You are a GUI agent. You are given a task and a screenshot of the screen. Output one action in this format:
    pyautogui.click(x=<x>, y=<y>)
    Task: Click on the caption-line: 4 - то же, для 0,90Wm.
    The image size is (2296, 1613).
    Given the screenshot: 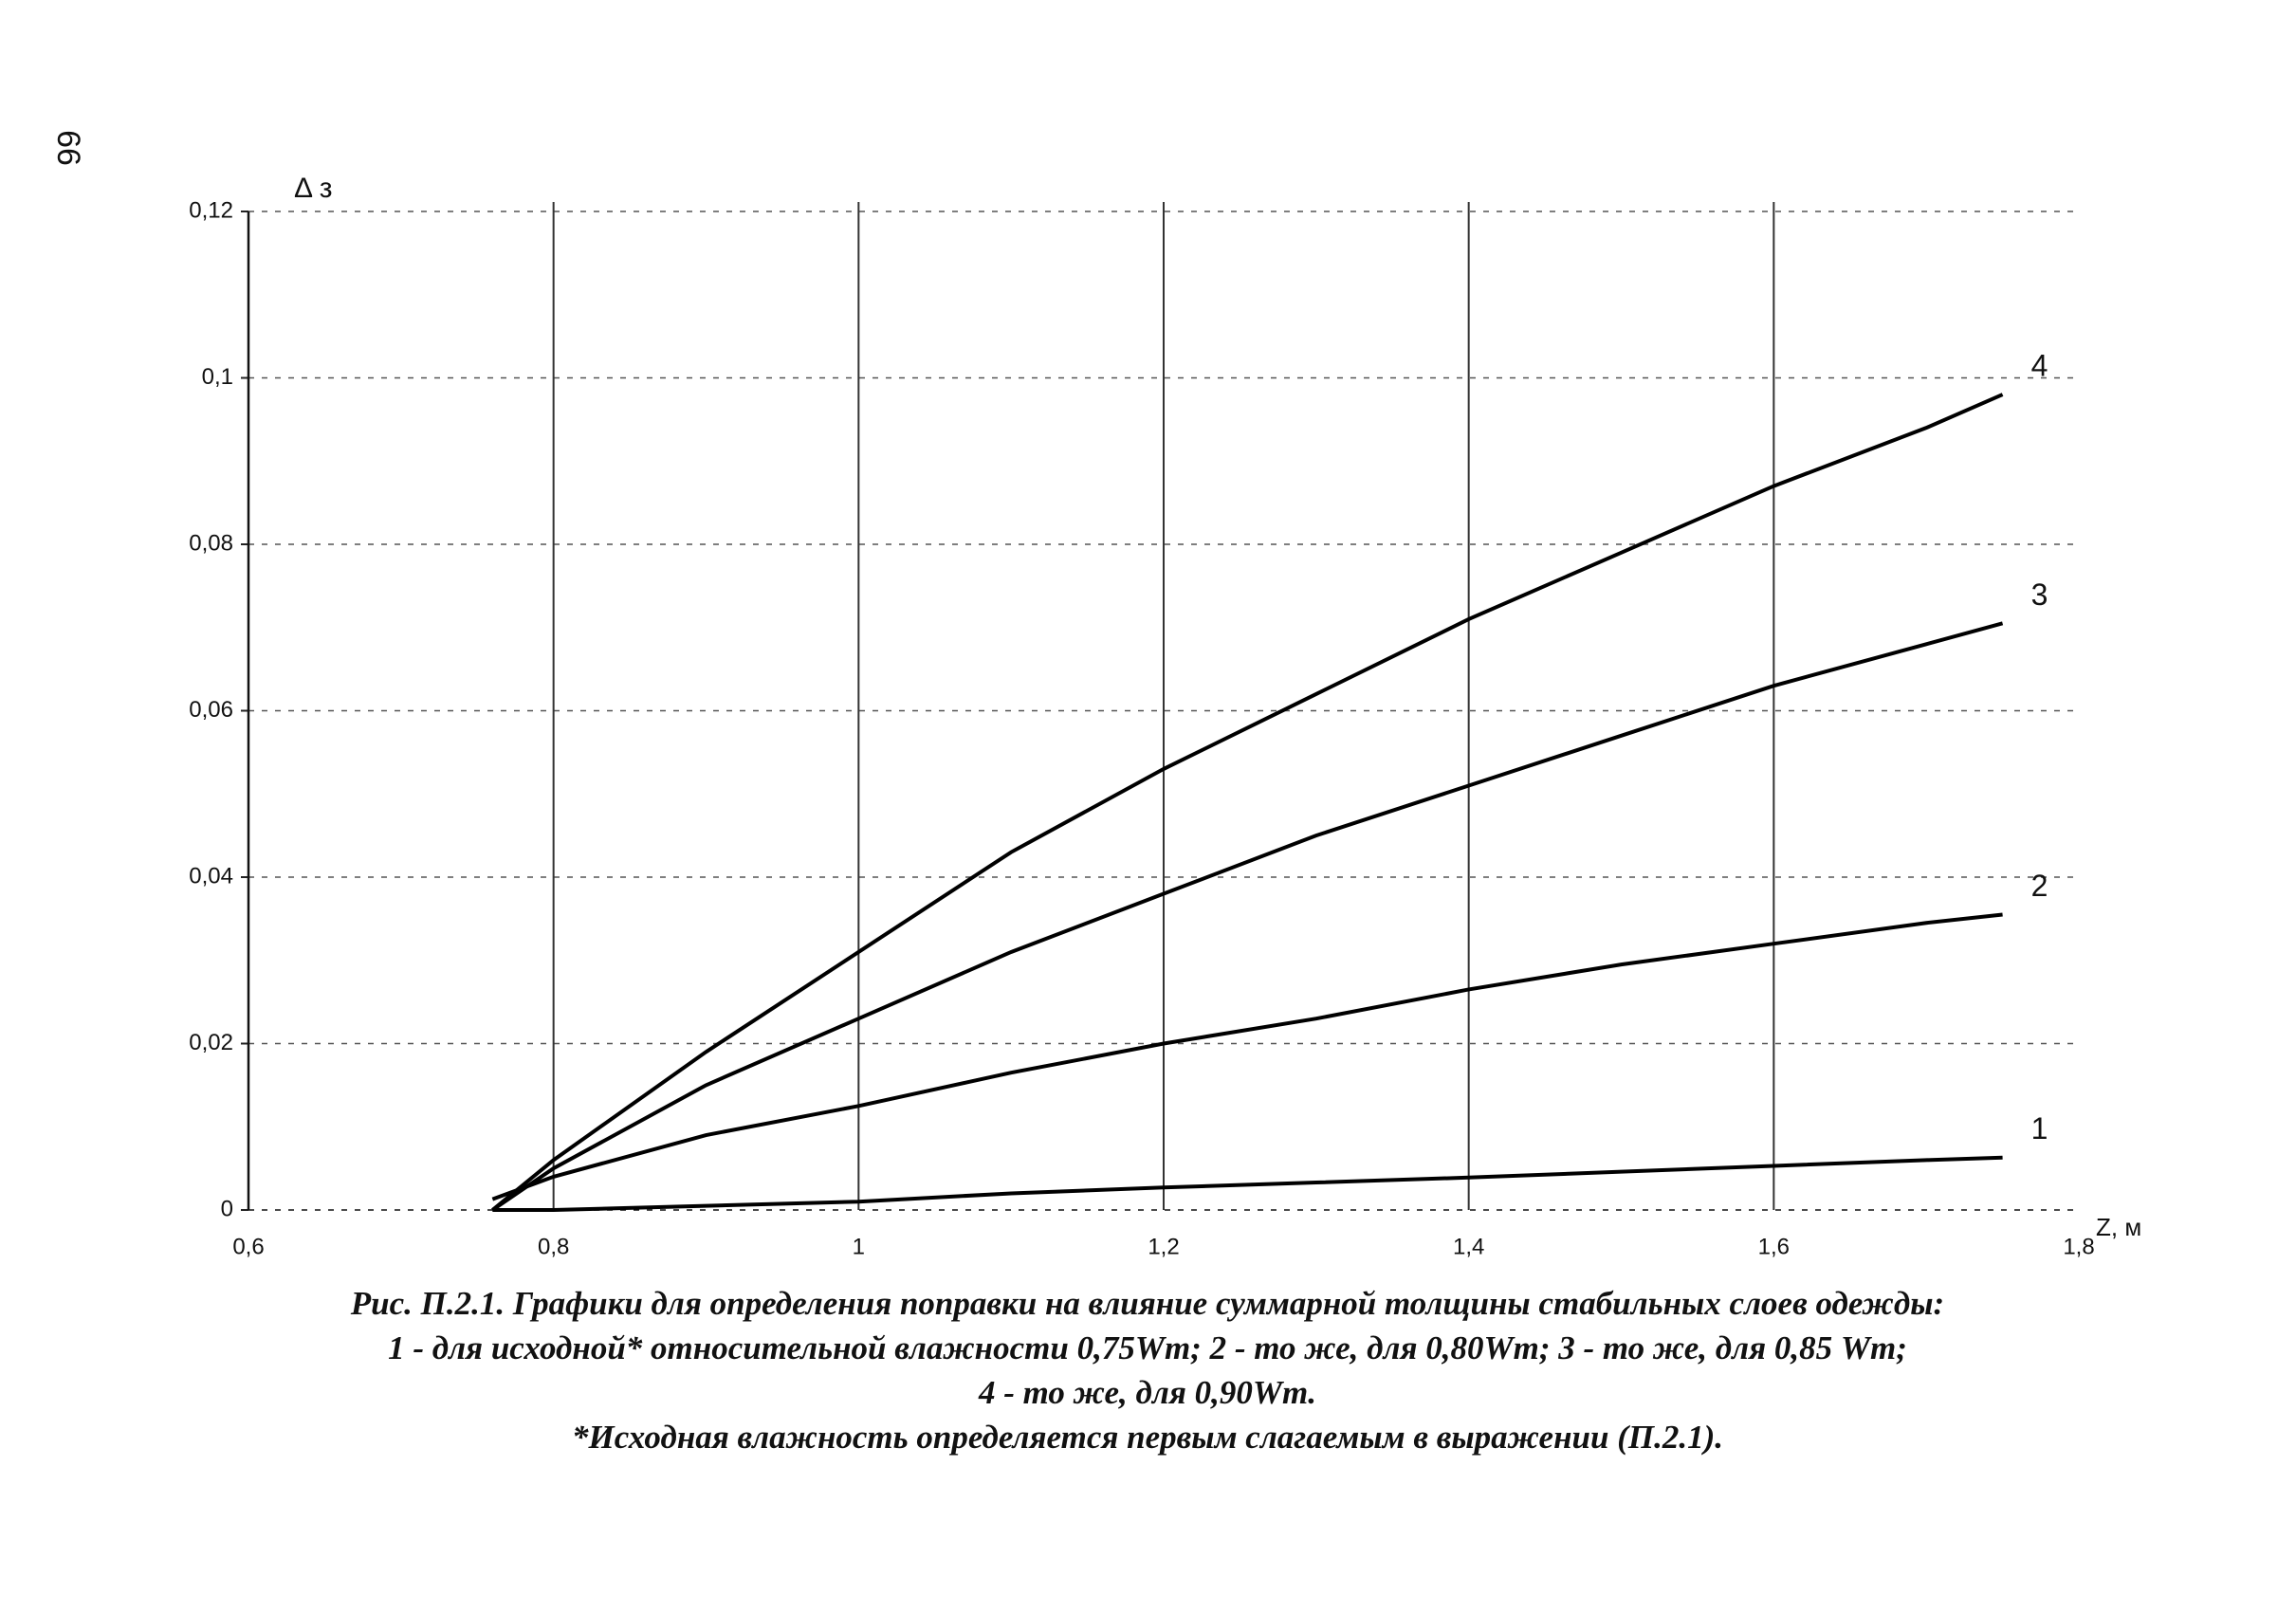 What is the action you would take?
    pyautogui.click(x=1147, y=1392)
    